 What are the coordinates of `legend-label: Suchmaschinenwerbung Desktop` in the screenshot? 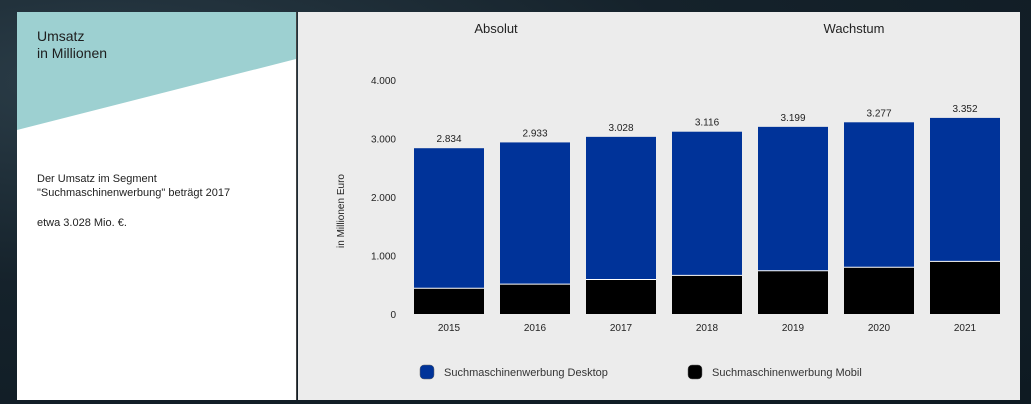 It's located at (526, 373).